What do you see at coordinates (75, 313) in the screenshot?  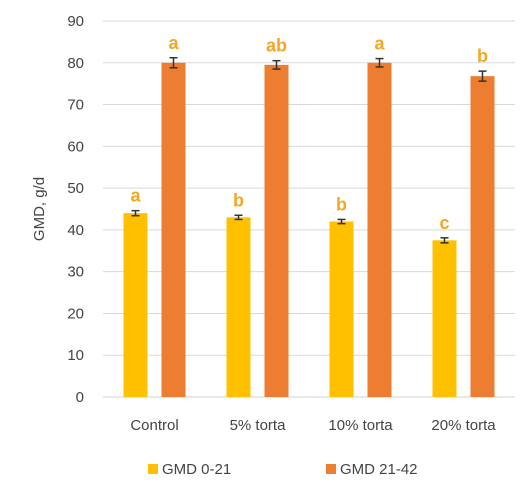 I see `y-tick-label: 20` at bounding box center [75, 313].